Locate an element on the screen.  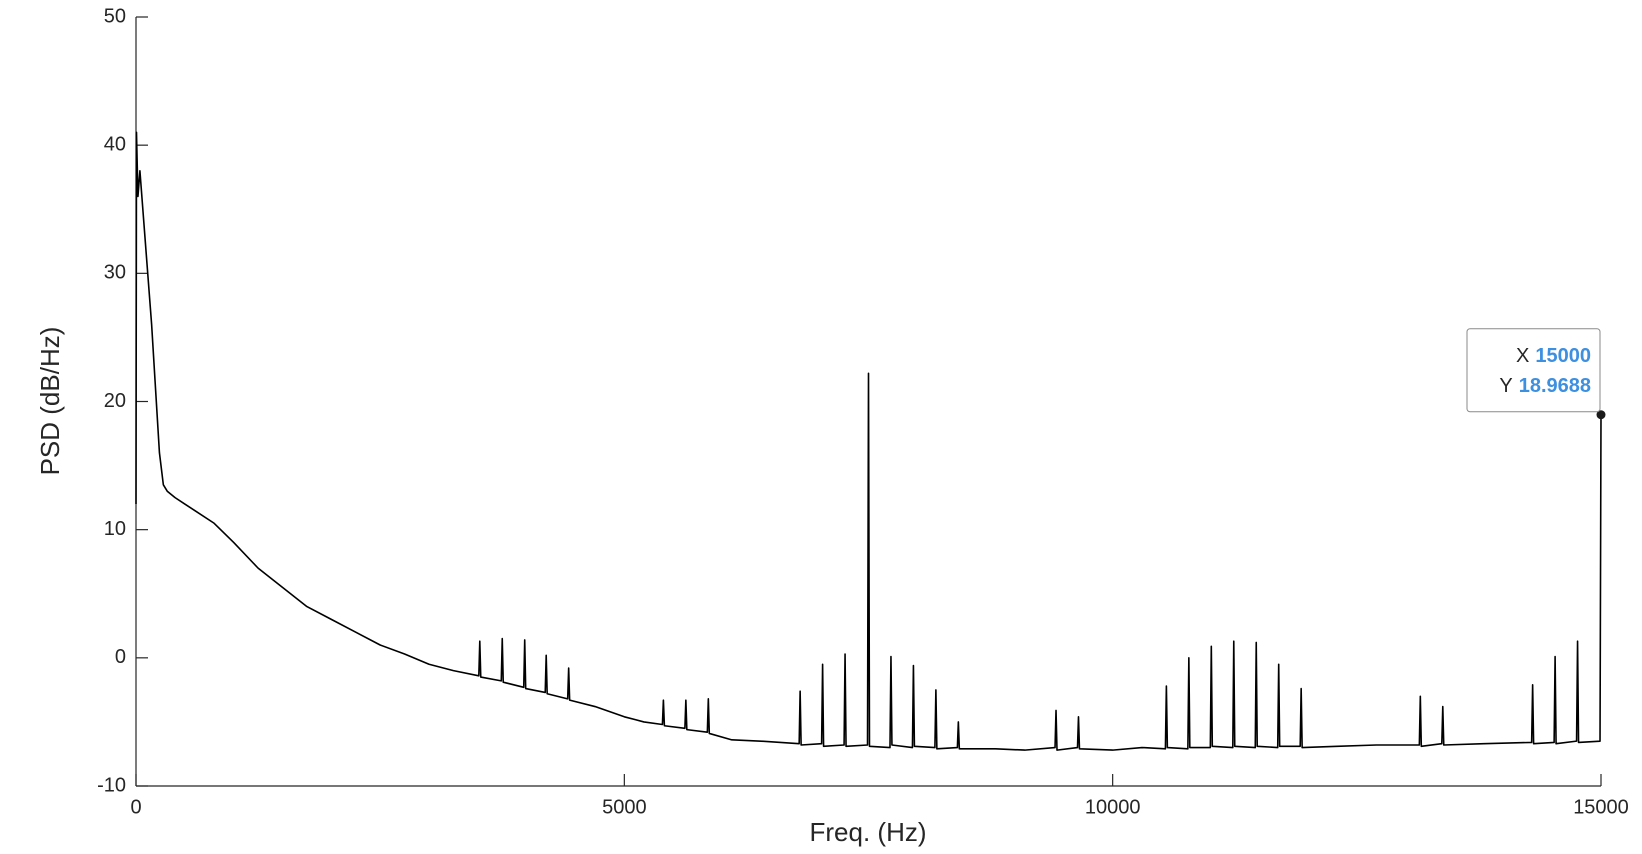
x-tick-label: 5000 is located at coordinates (624, 807).